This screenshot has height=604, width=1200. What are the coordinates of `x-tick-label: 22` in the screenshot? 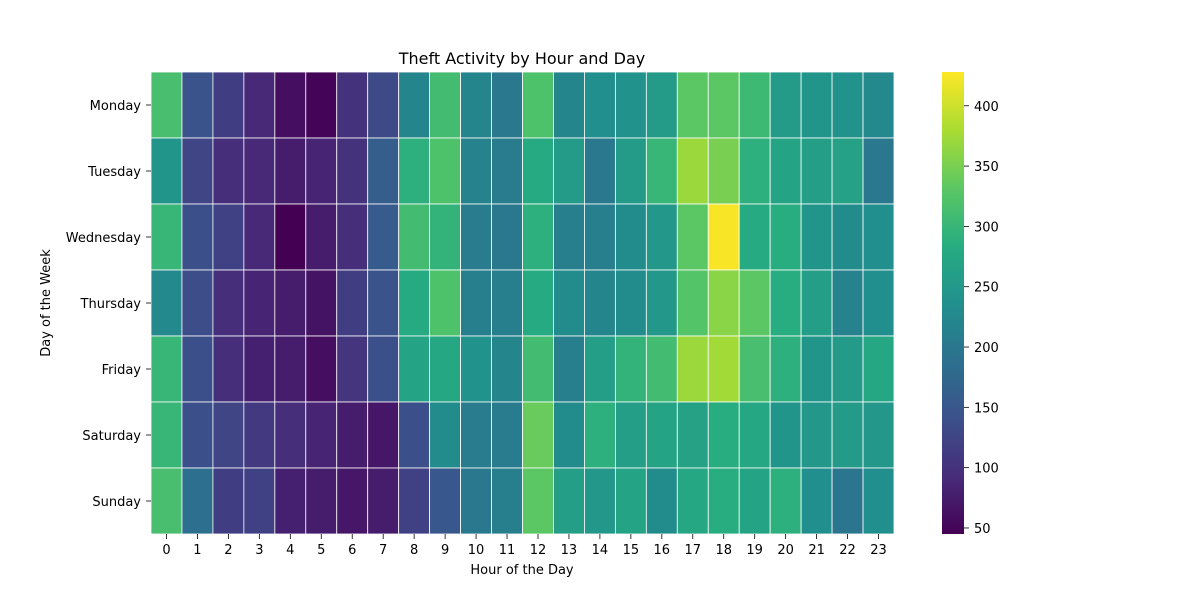 It's located at (847, 550).